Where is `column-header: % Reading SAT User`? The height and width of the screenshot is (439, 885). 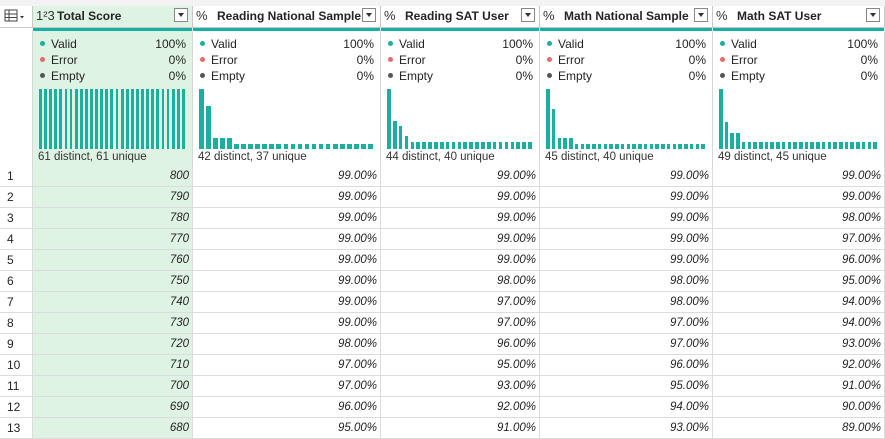 column-header: % Reading SAT User is located at coordinates (460, 18).